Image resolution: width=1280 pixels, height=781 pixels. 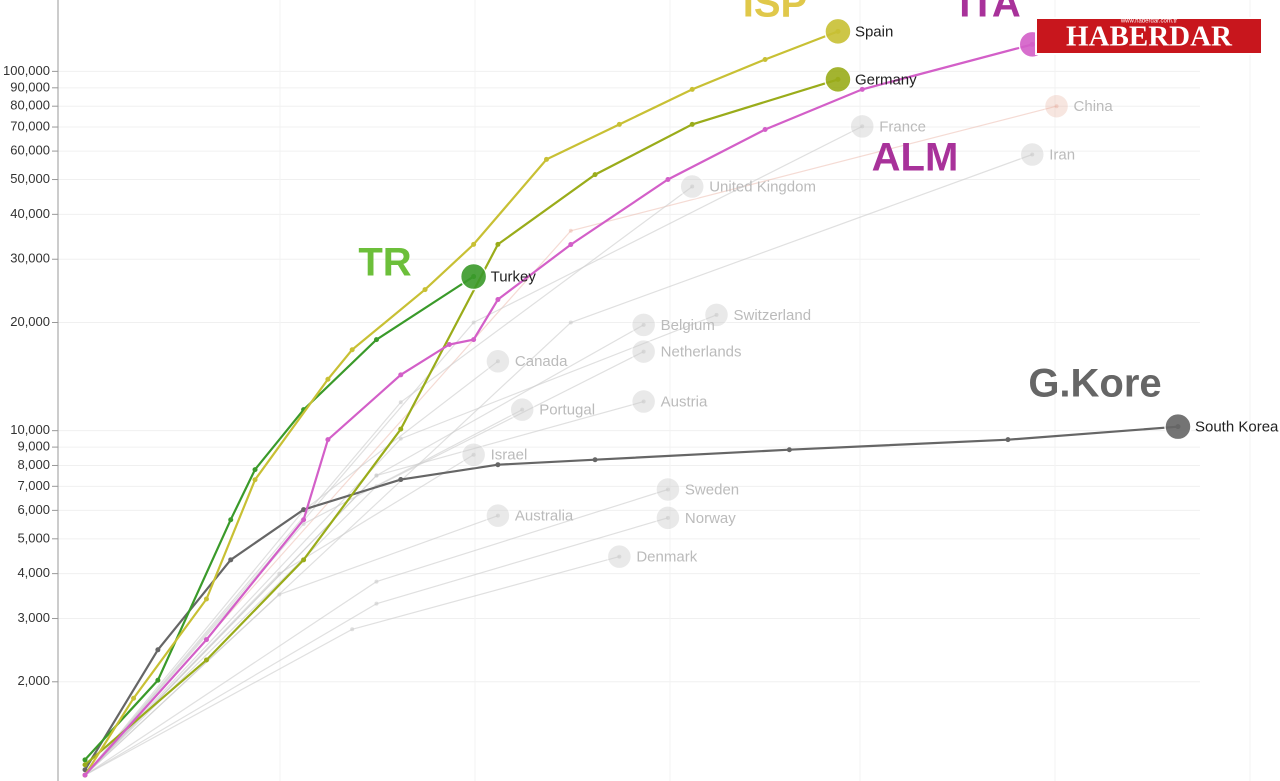 What do you see at coordinates (384, 263) in the screenshot?
I see `annotation: TR` at bounding box center [384, 263].